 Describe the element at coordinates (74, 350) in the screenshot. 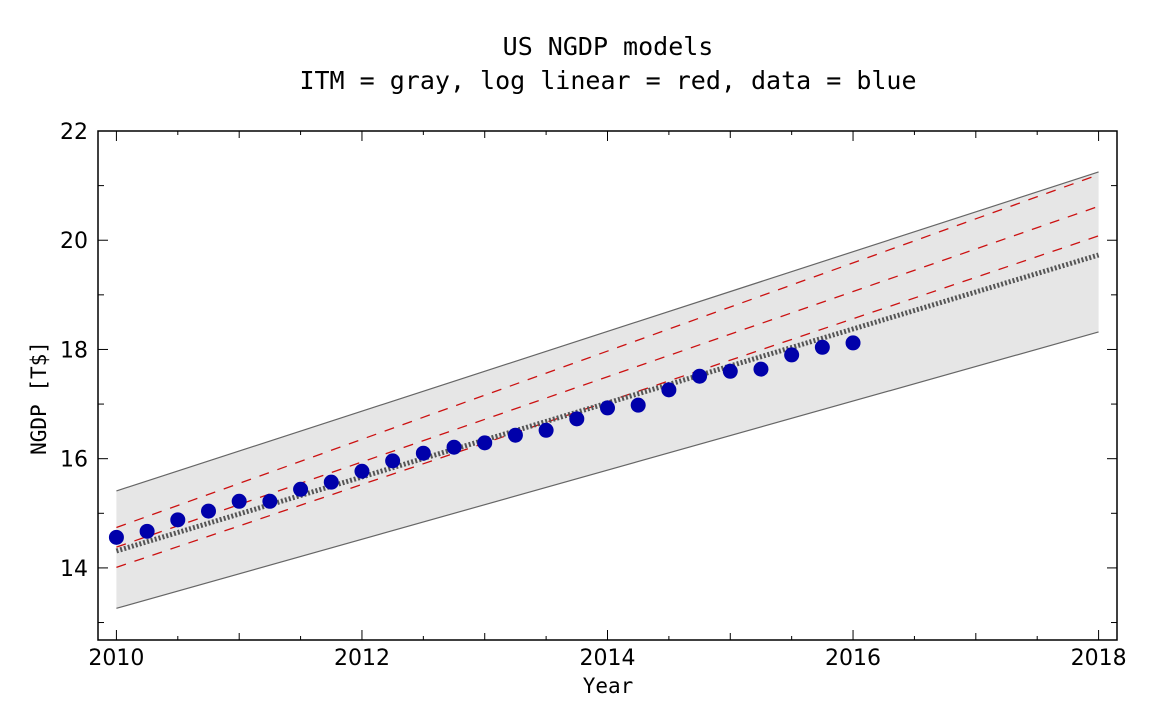

I see `y-tick-label: 18` at that location.